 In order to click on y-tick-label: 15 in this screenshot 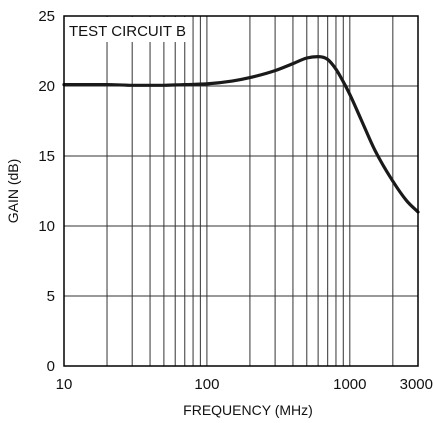, I will do `click(46, 156)`.